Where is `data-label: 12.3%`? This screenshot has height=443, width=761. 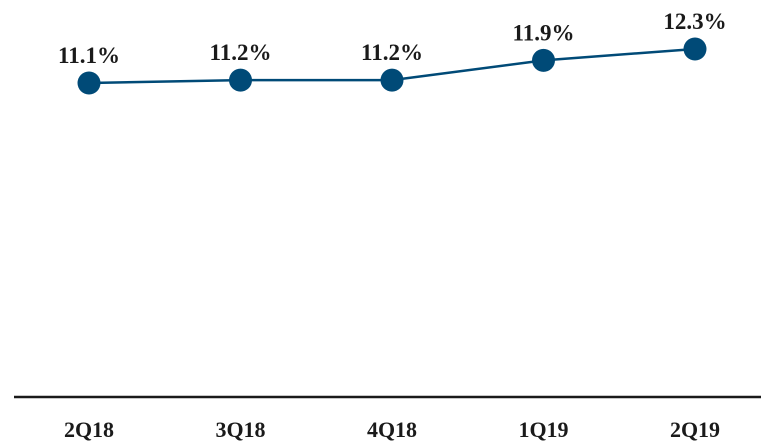
data-label: 12.3% is located at coordinates (694, 21).